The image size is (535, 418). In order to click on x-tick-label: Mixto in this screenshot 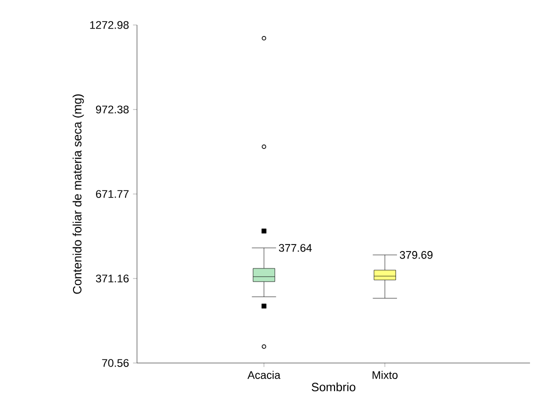, I will do `click(385, 374)`.